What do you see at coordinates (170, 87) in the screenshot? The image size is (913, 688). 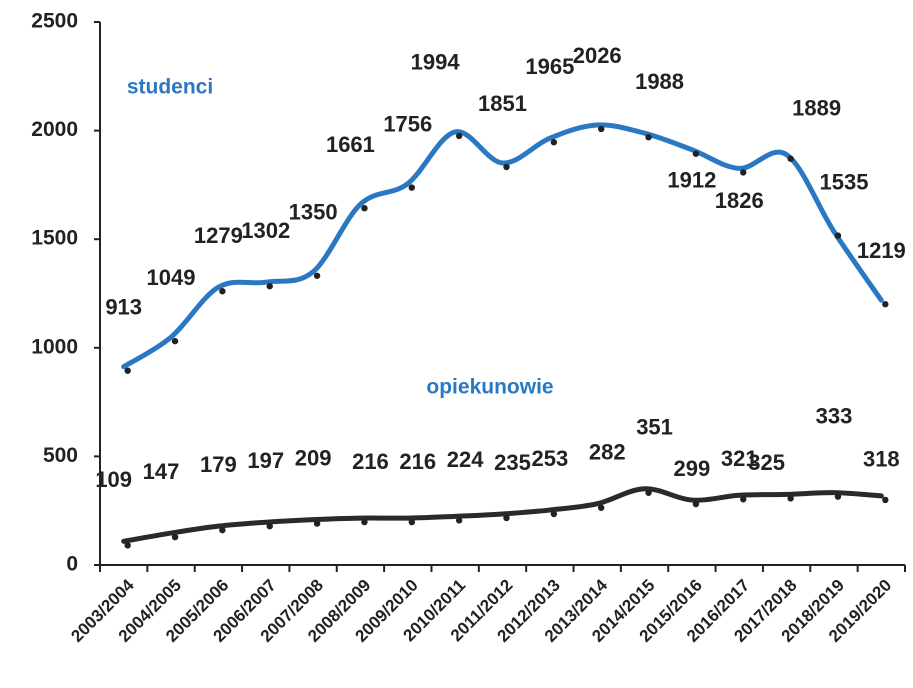 I see `series-label: studenci` at bounding box center [170, 87].